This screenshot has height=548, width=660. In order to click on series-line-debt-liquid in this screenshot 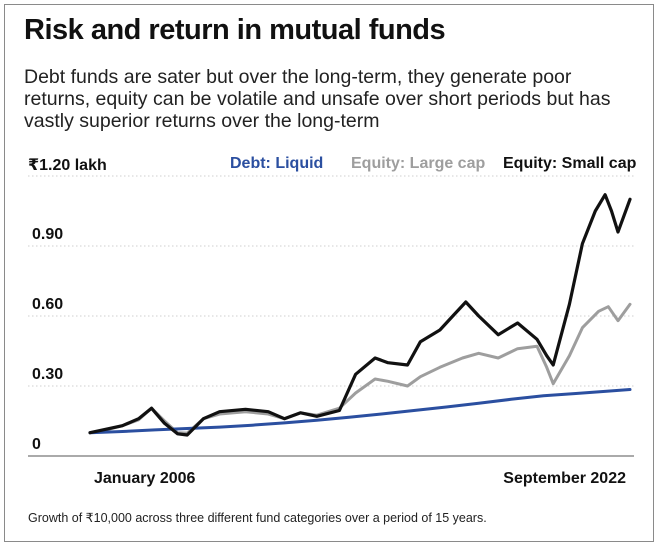, I will do `click(360, 411)`.